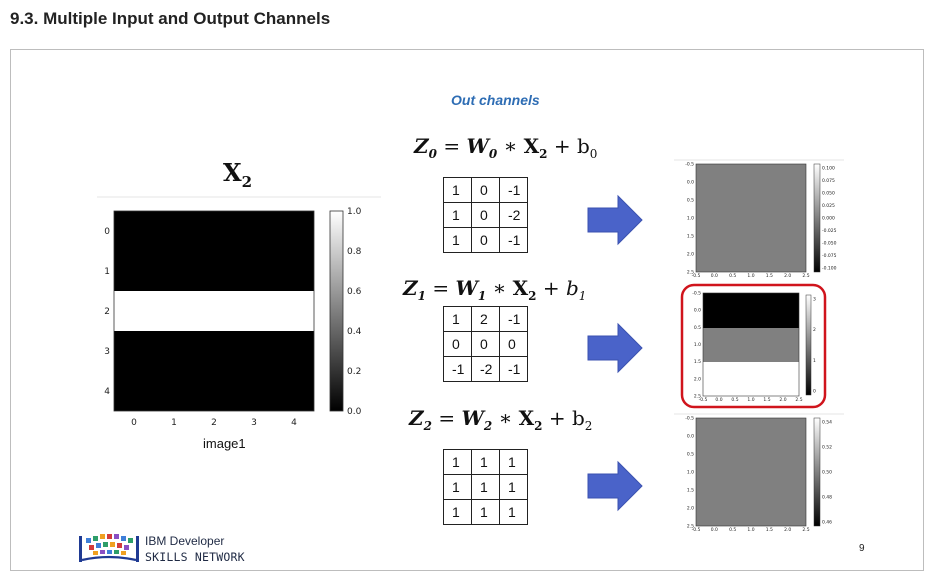 The height and width of the screenshot is (574, 926). Describe the element at coordinates (495, 100) in the screenshot. I see `out-channels-label: Out channels` at that location.